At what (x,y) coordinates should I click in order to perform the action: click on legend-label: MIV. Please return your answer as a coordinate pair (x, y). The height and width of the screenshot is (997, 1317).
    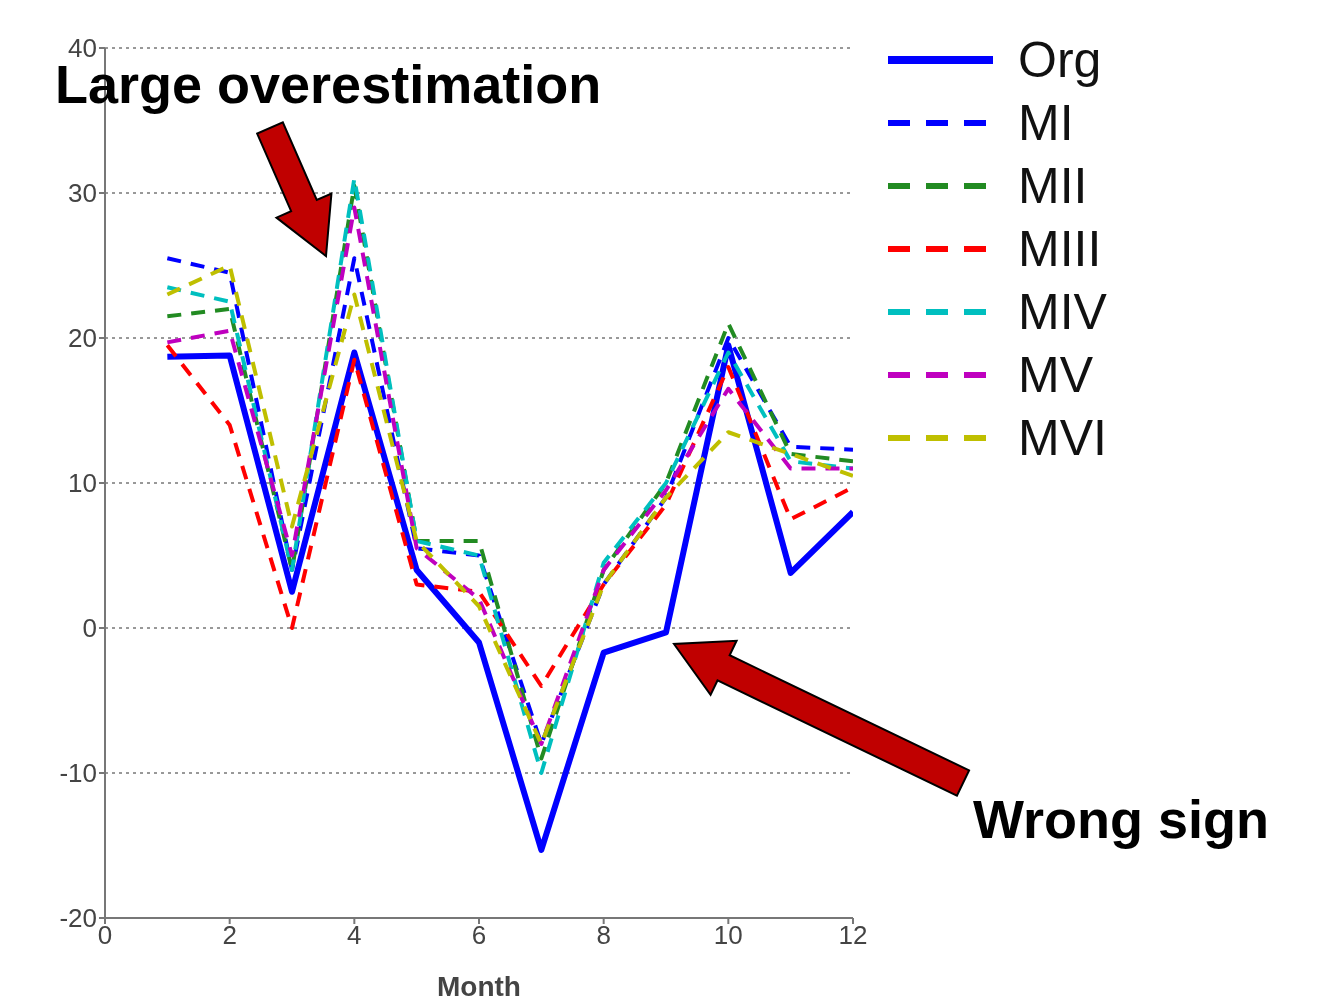
    Looking at the image, I should click on (1062, 311).